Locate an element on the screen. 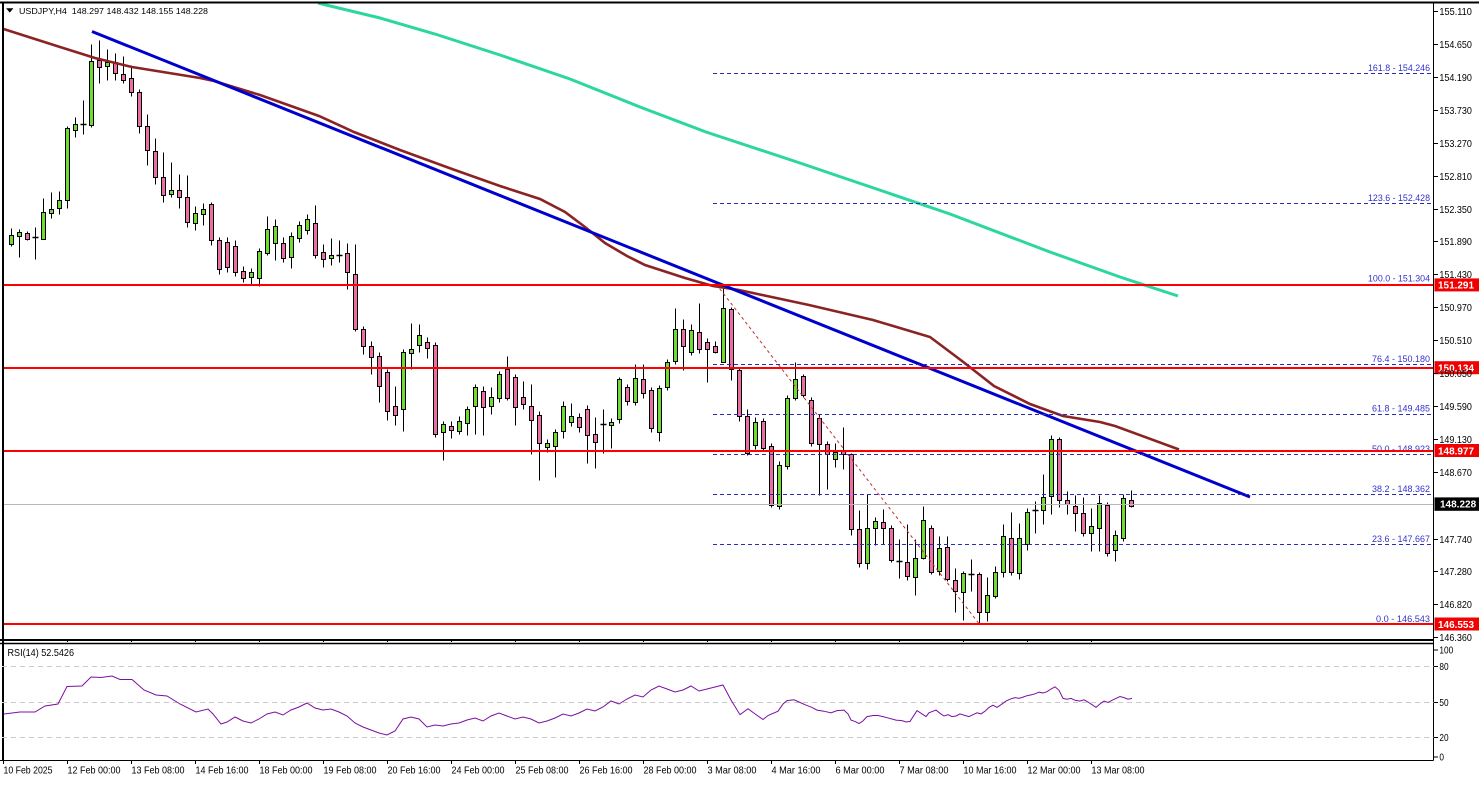  svg-text: 13 Feb 08:00 is located at coordinates (158, 771).